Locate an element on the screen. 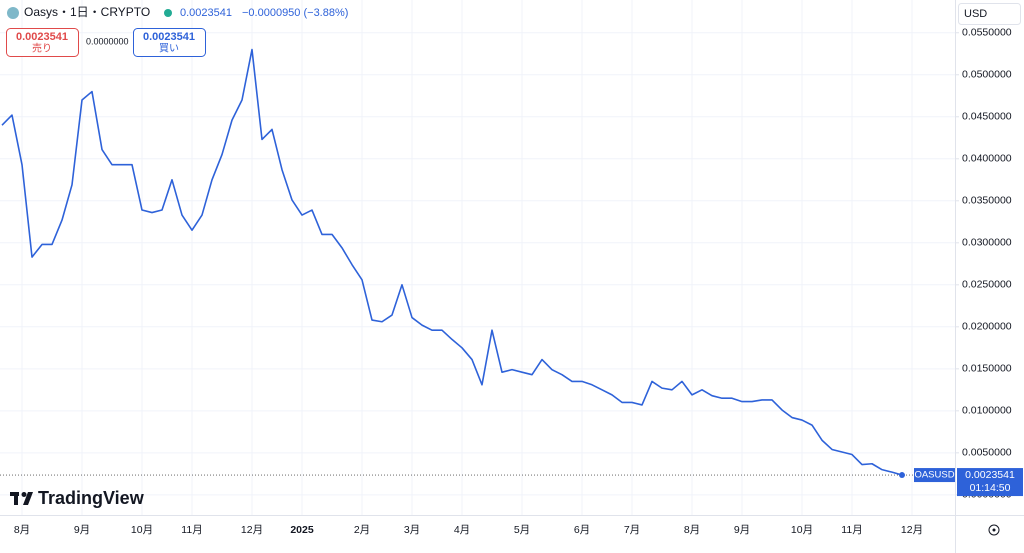 Image resolution: width=1024 pixels, height=553 pixels. buy-price: 0.0023541 is located at coordinates (169, 37).